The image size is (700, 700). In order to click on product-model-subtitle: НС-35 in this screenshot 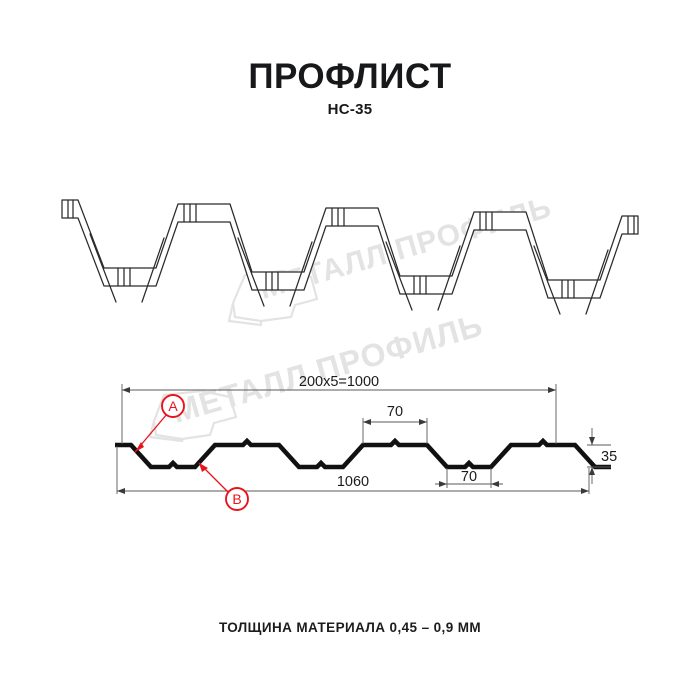, I will do `click(350, 109)`.